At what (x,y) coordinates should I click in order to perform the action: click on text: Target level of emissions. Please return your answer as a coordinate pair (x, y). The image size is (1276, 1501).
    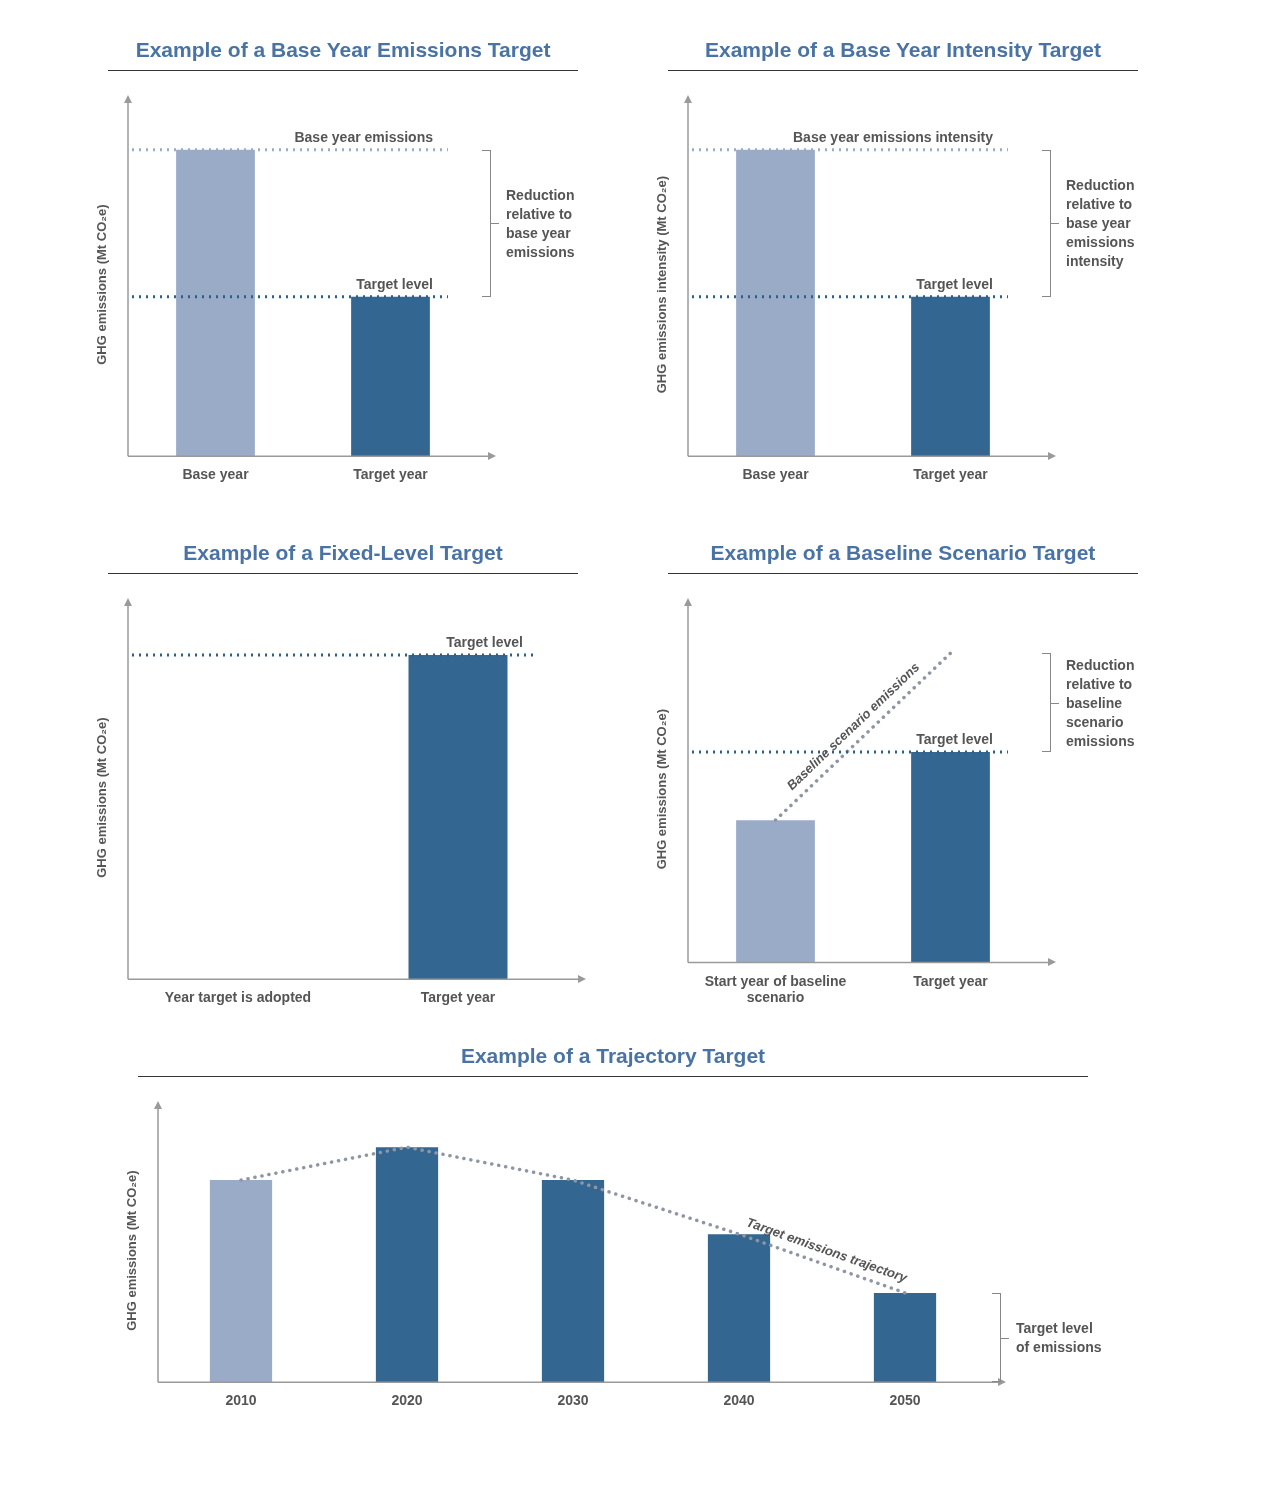
    Looking at the image, I should click on (1059, 1338).